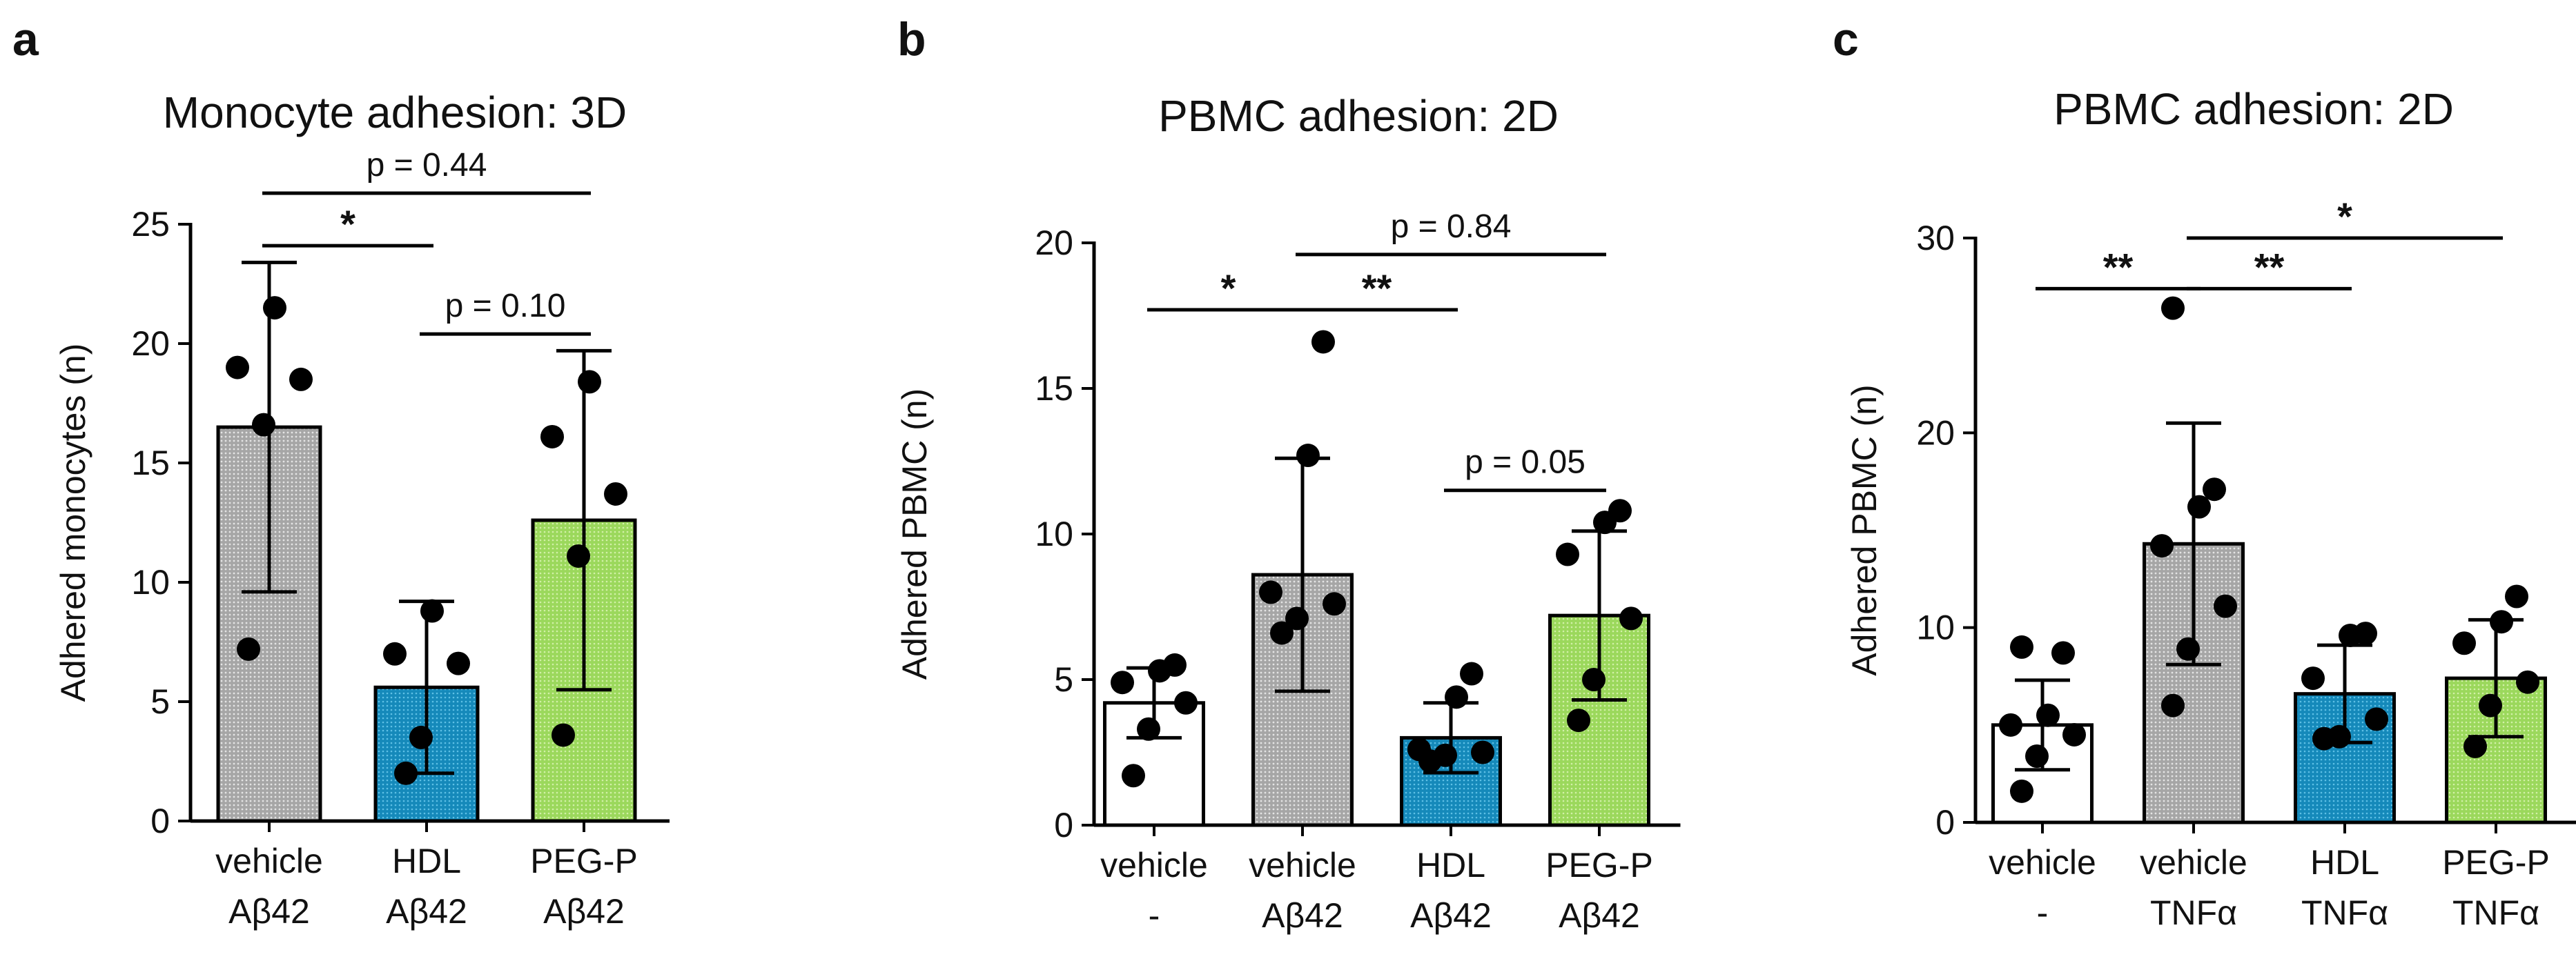 The width and height of the screenshot is (2576, 959). Describe the element at coordinates (914, 534) in the screenshot. I see `y-axis-label: Adhered PBMC (n)` at that location.